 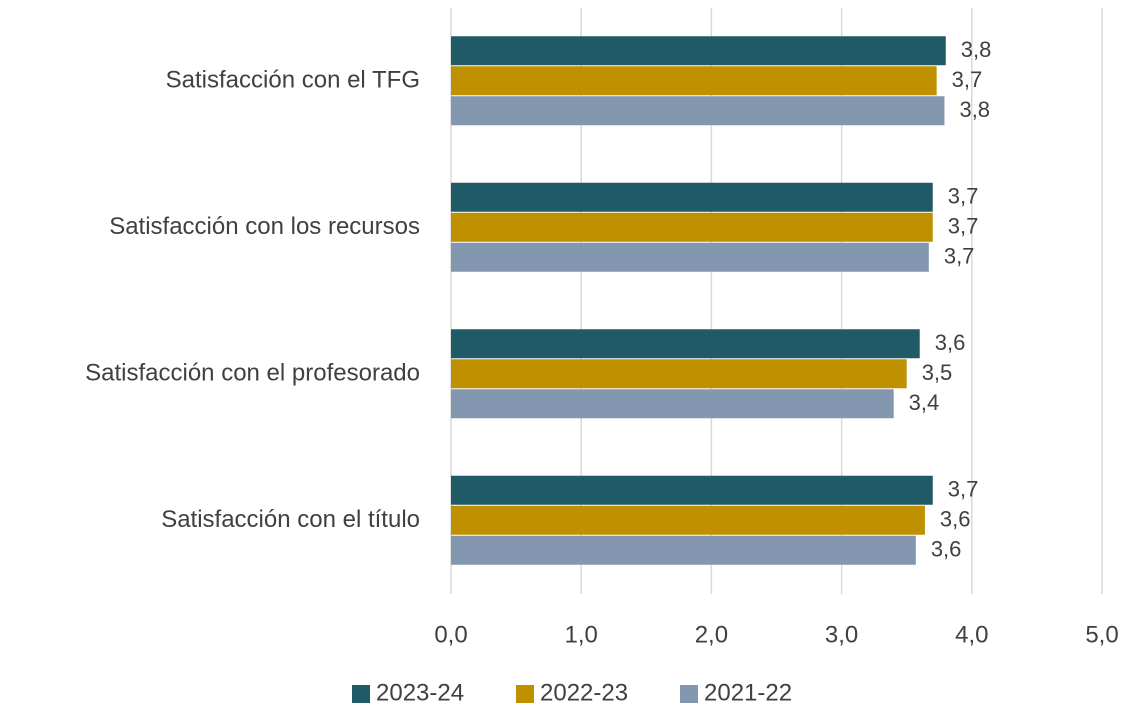 What do you see at coordinates (711, 634) in the screenshot?
I see `x-tick-label: 2,0` at bounding box center [711, 634].